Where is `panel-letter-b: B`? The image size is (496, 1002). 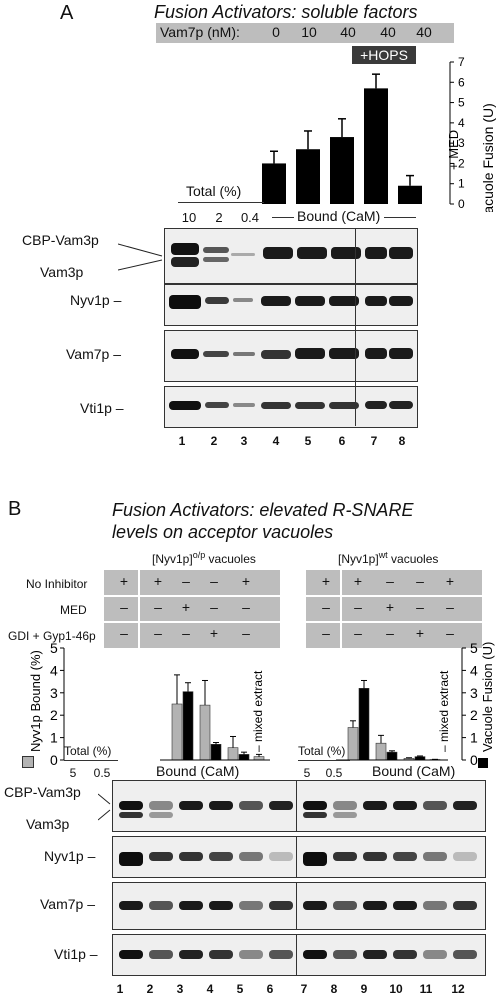
panel-letter-b: B is located at coordinates (15, 509).